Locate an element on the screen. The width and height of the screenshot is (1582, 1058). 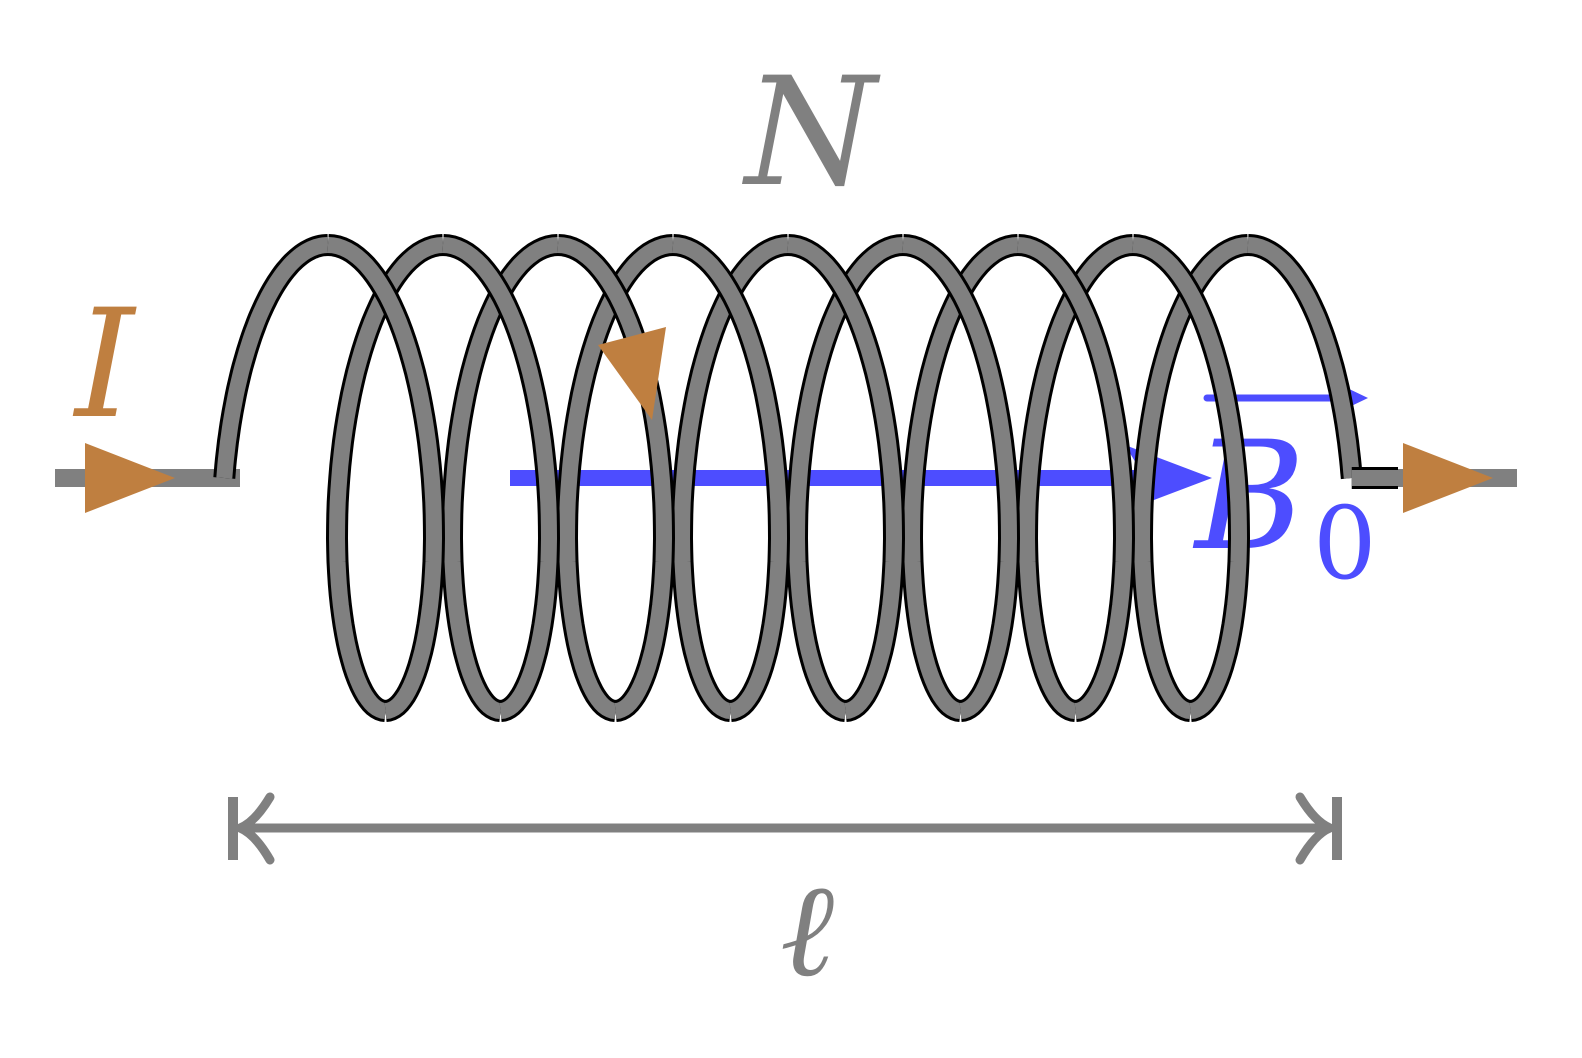
dimension-left-arrowhead-icon is located at coordinates (251, 828).